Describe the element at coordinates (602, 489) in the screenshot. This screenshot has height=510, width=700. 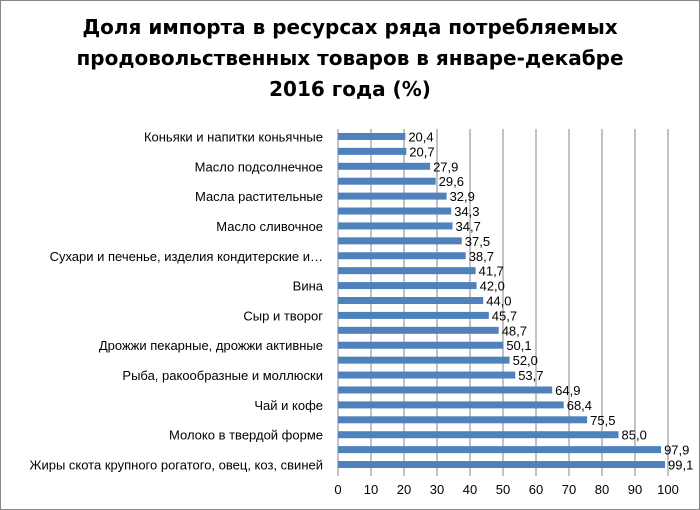
I see `x-tick-label: 80` at that location.